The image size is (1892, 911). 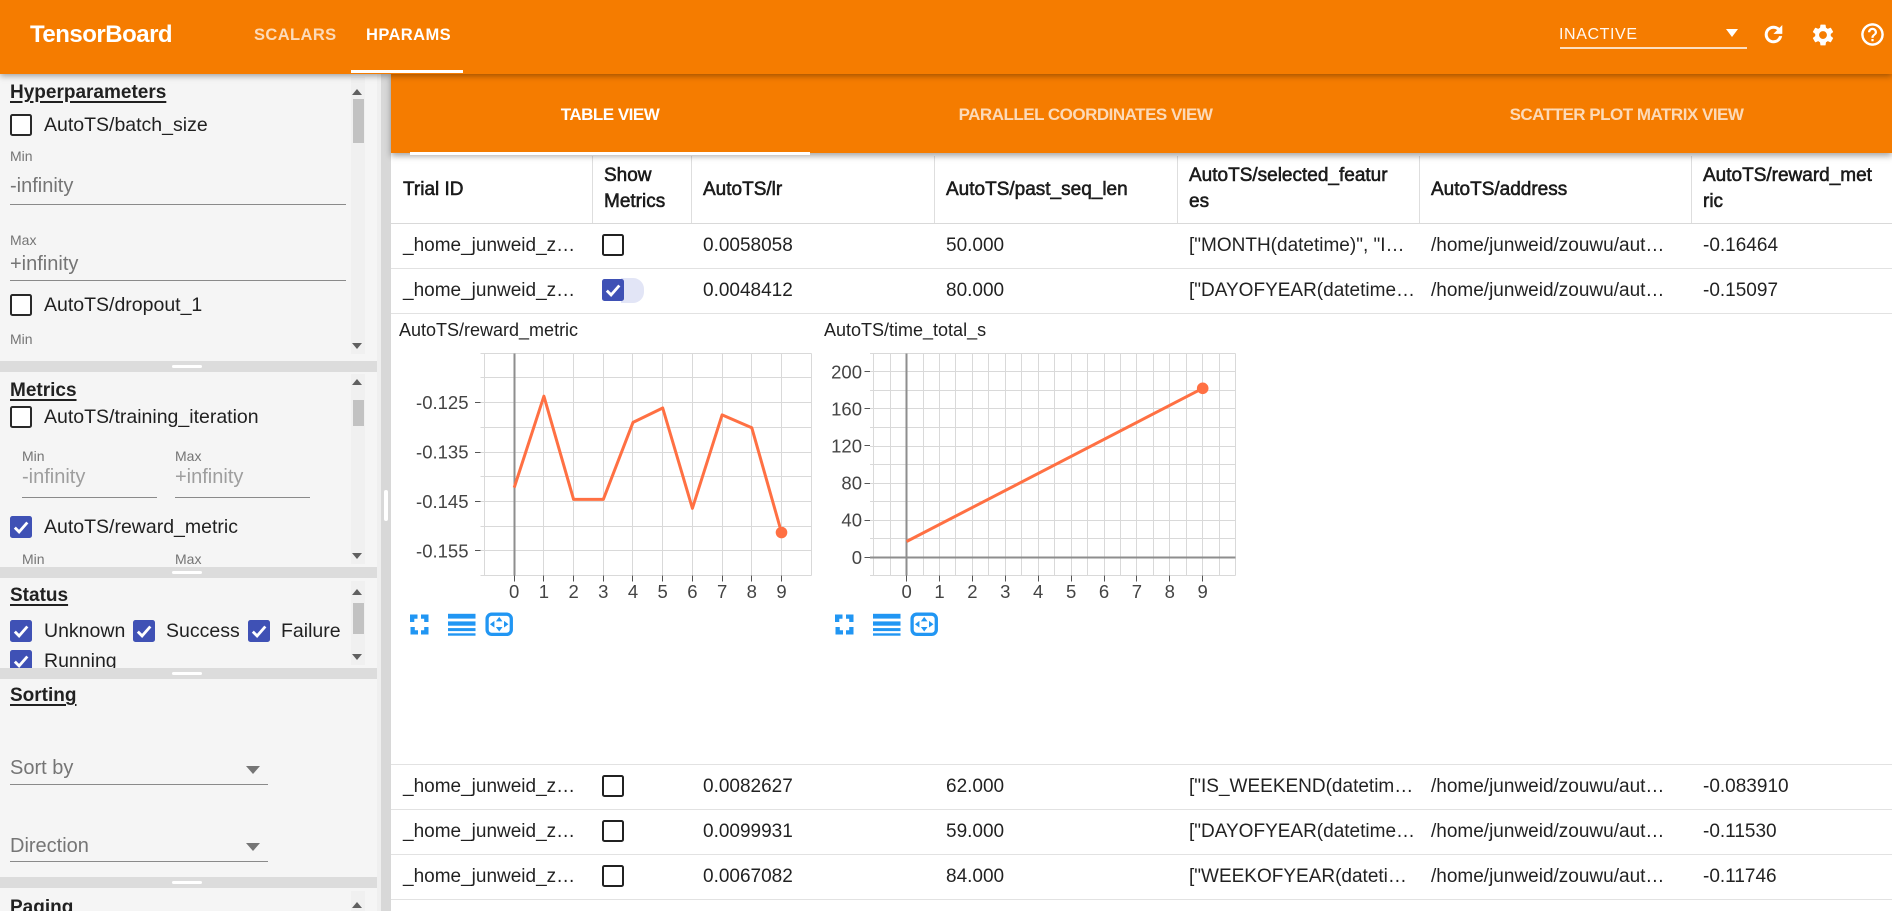 I want to click on svg-text: -0.125, so click(x=442, y=402).